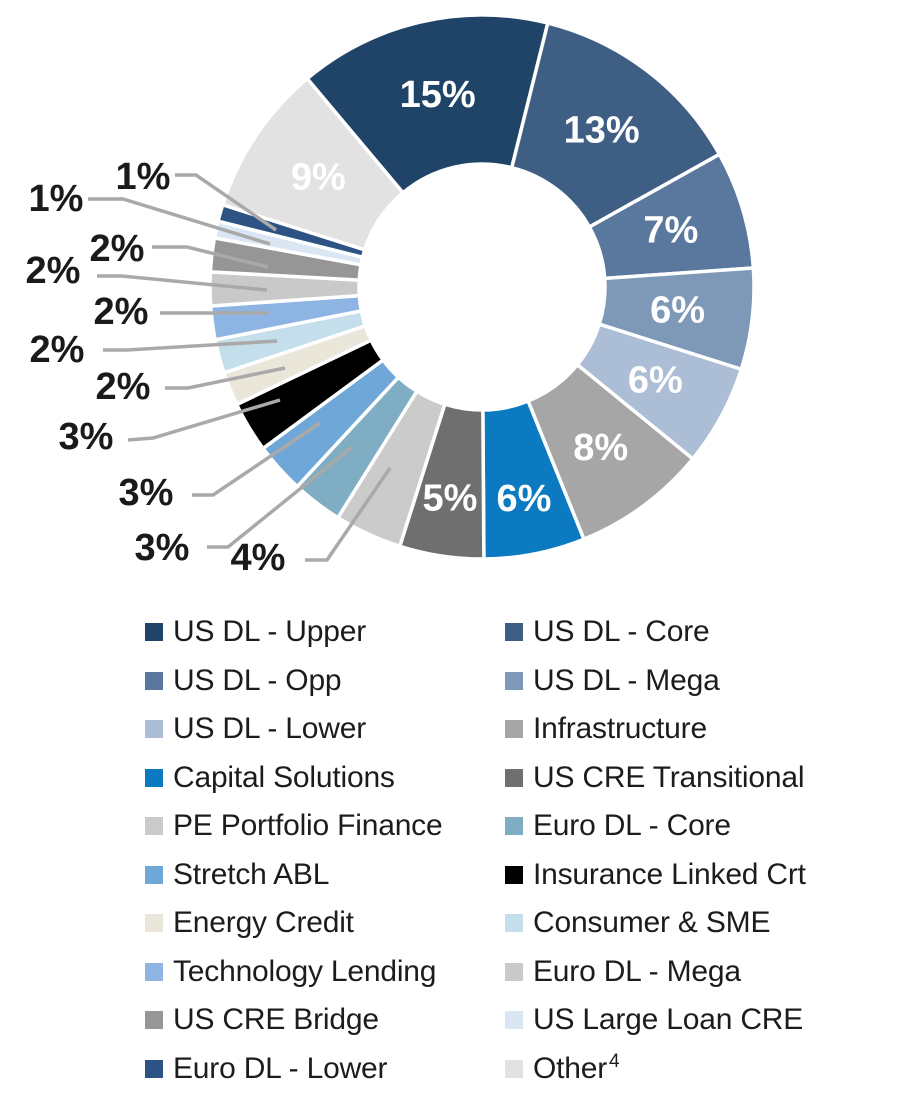 Image resolution: width=900 pixels, height=1114 pixels. What do you see at coordinates (602, 131) in the screenshot?
I see `percent-label-us-dl-core: 13%` at bounding box center [602, 131].